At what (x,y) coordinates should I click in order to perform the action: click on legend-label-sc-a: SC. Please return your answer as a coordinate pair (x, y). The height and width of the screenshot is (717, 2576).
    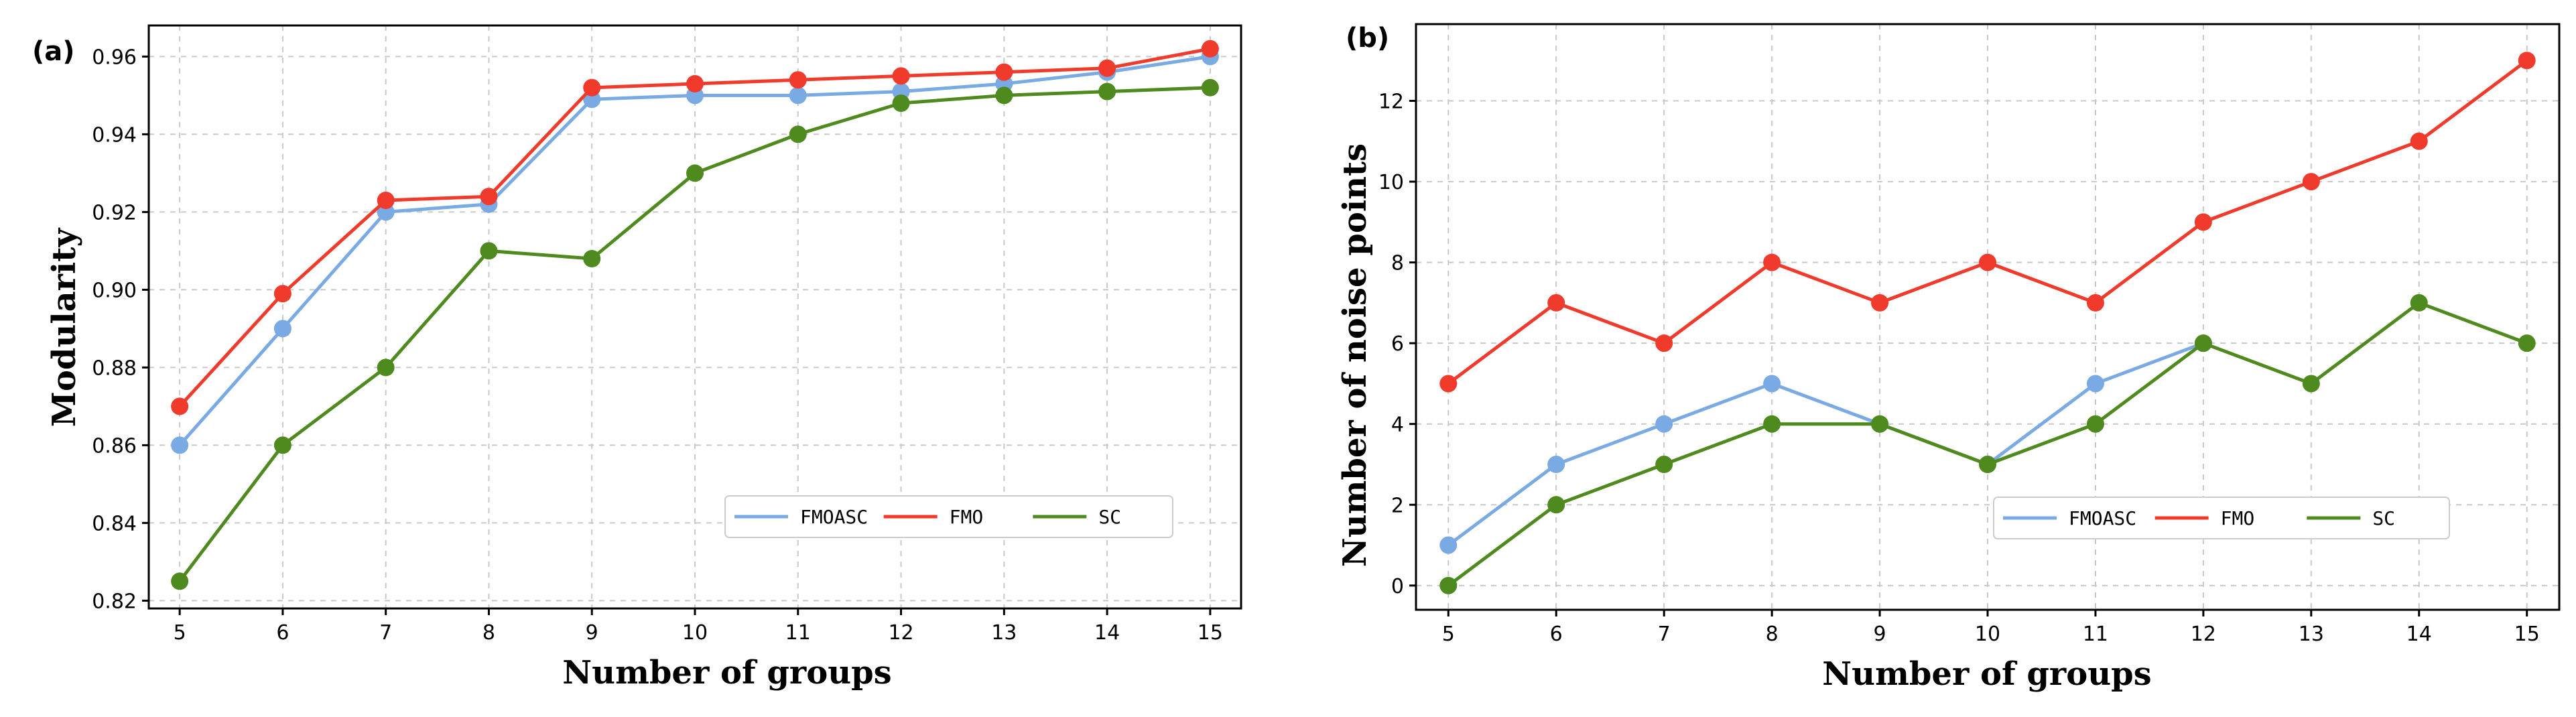
    Looking at the image, I should click on (1109, 517).